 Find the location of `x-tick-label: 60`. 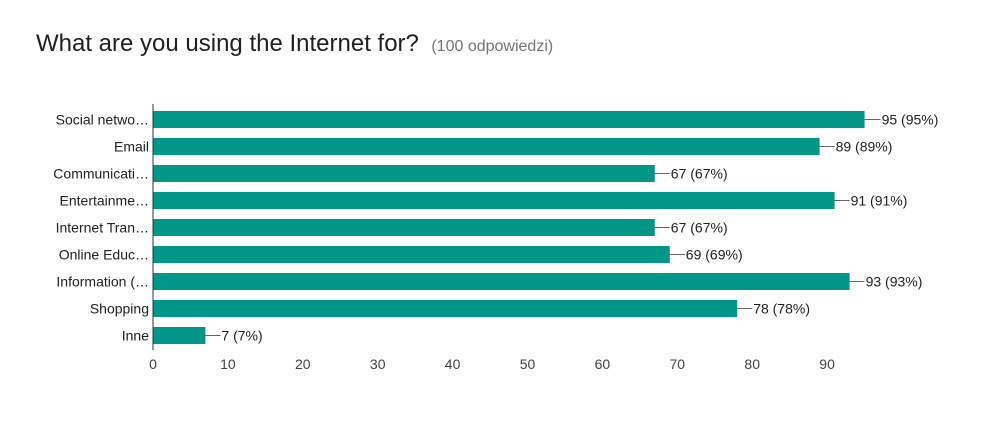

x-tick-label: 60 is located at coordinates (603, 364).